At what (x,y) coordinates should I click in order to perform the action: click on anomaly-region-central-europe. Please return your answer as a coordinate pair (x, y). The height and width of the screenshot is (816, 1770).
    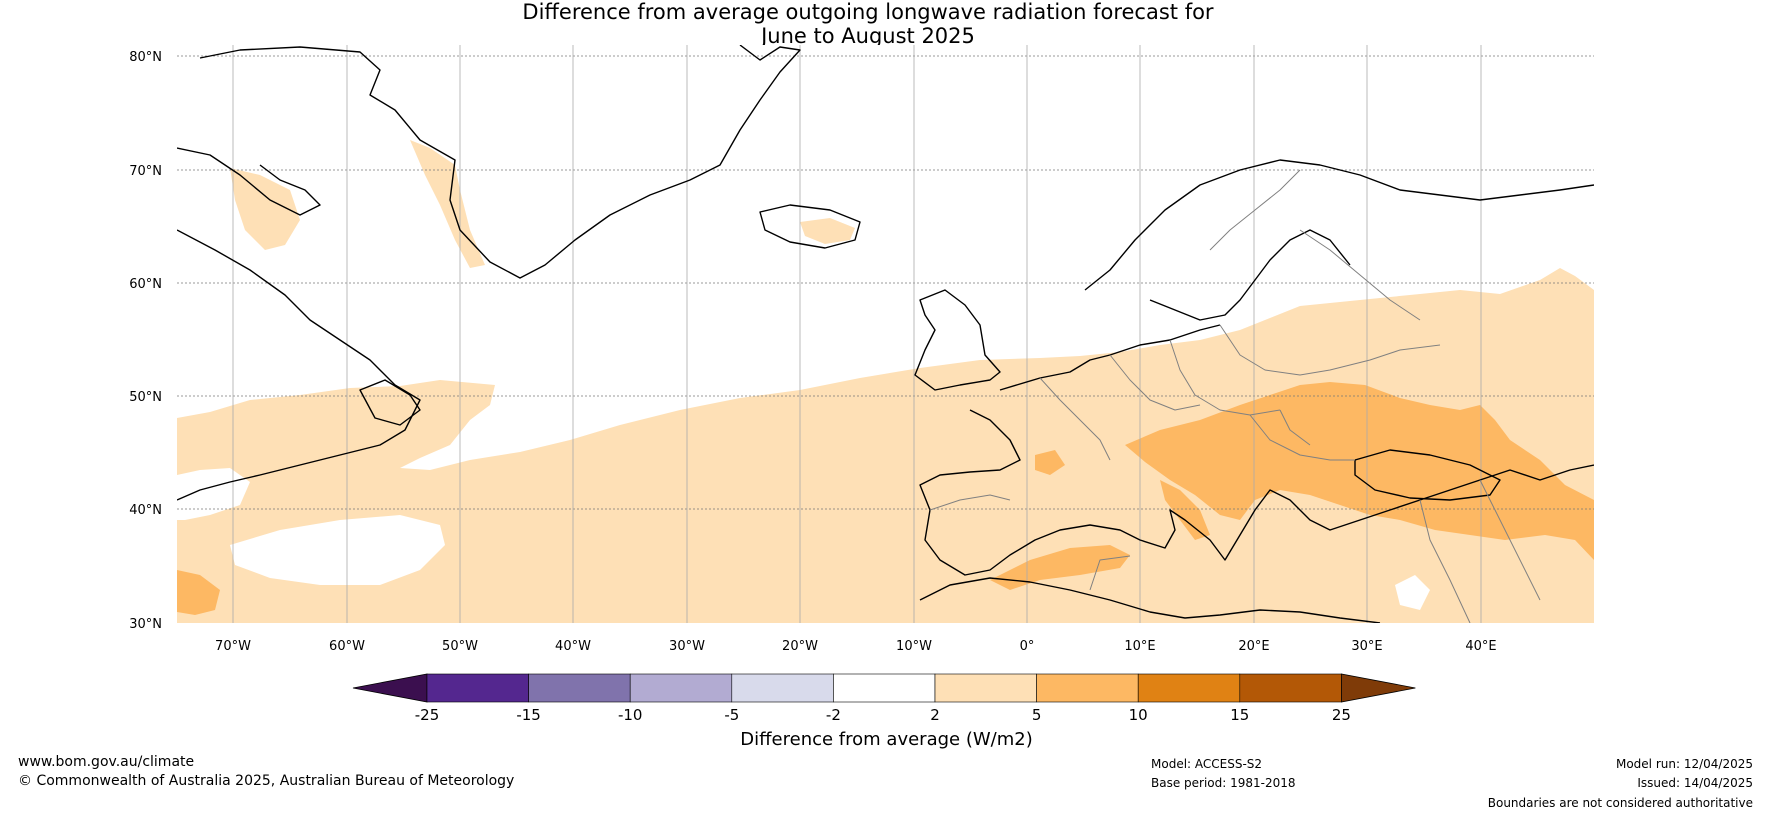
    Looking at the image, I should click on (1359, 471).